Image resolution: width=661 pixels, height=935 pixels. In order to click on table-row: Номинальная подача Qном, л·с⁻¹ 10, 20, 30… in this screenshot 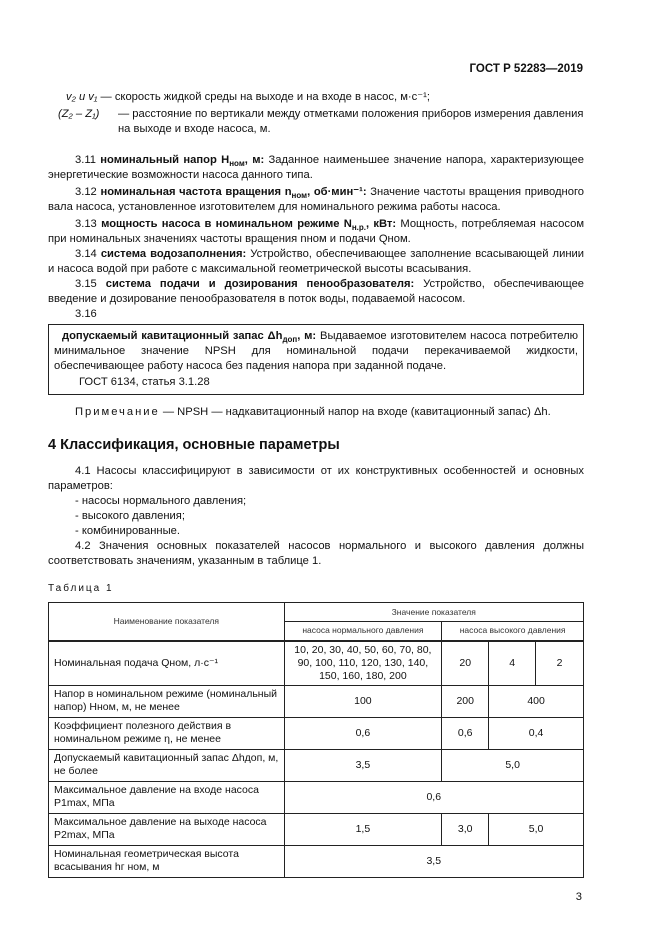, I will do `click(316, 663)`.